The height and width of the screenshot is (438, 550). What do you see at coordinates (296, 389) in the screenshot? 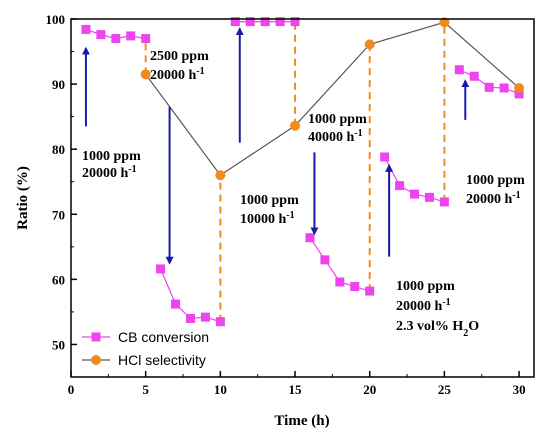
I see `x-tick-label: 15` at bounding box center [296, 389].